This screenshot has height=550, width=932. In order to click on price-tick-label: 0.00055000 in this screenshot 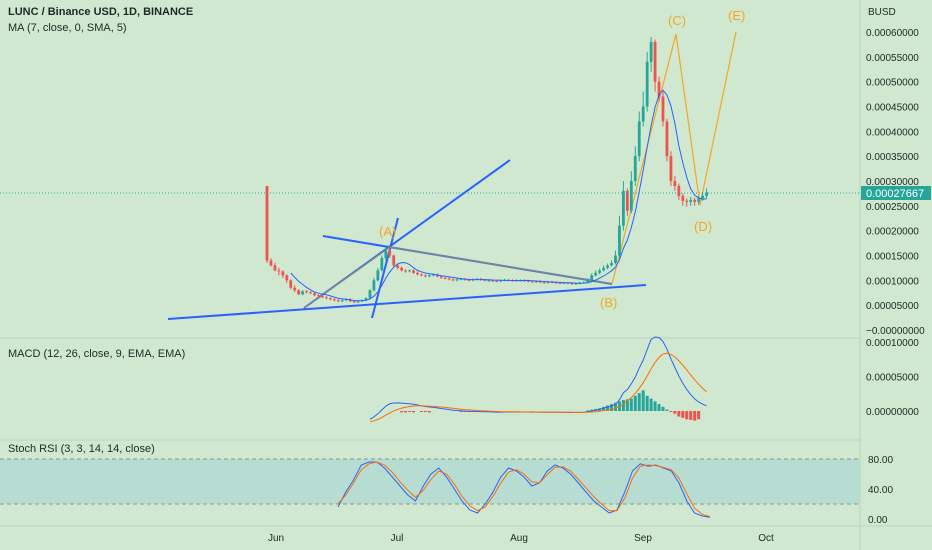, I will do `click(892, 58)`.